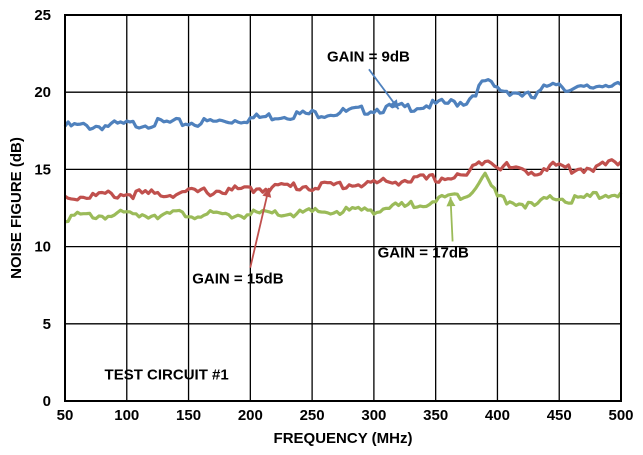  I want to click on x-tick-label: 300, so click(373, 415).